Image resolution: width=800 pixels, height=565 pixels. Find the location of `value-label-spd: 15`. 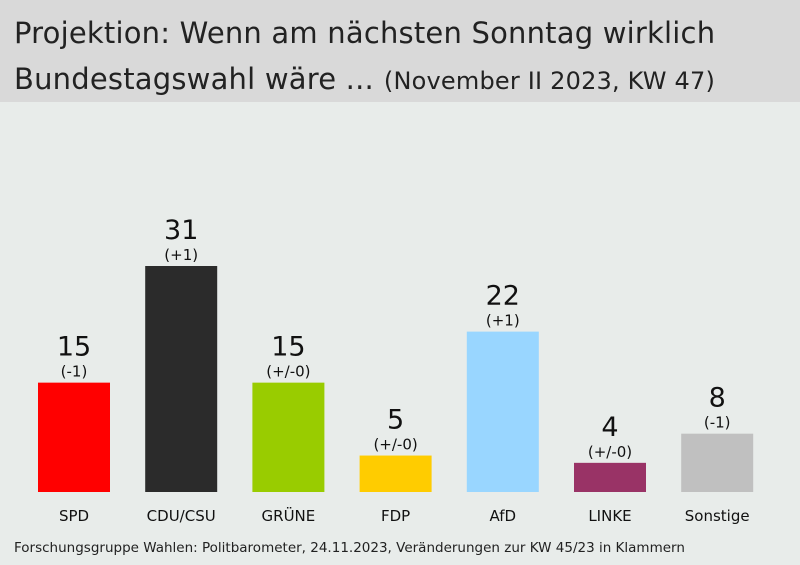

value-label-spd: 15 is located at coordinates (74, 347).